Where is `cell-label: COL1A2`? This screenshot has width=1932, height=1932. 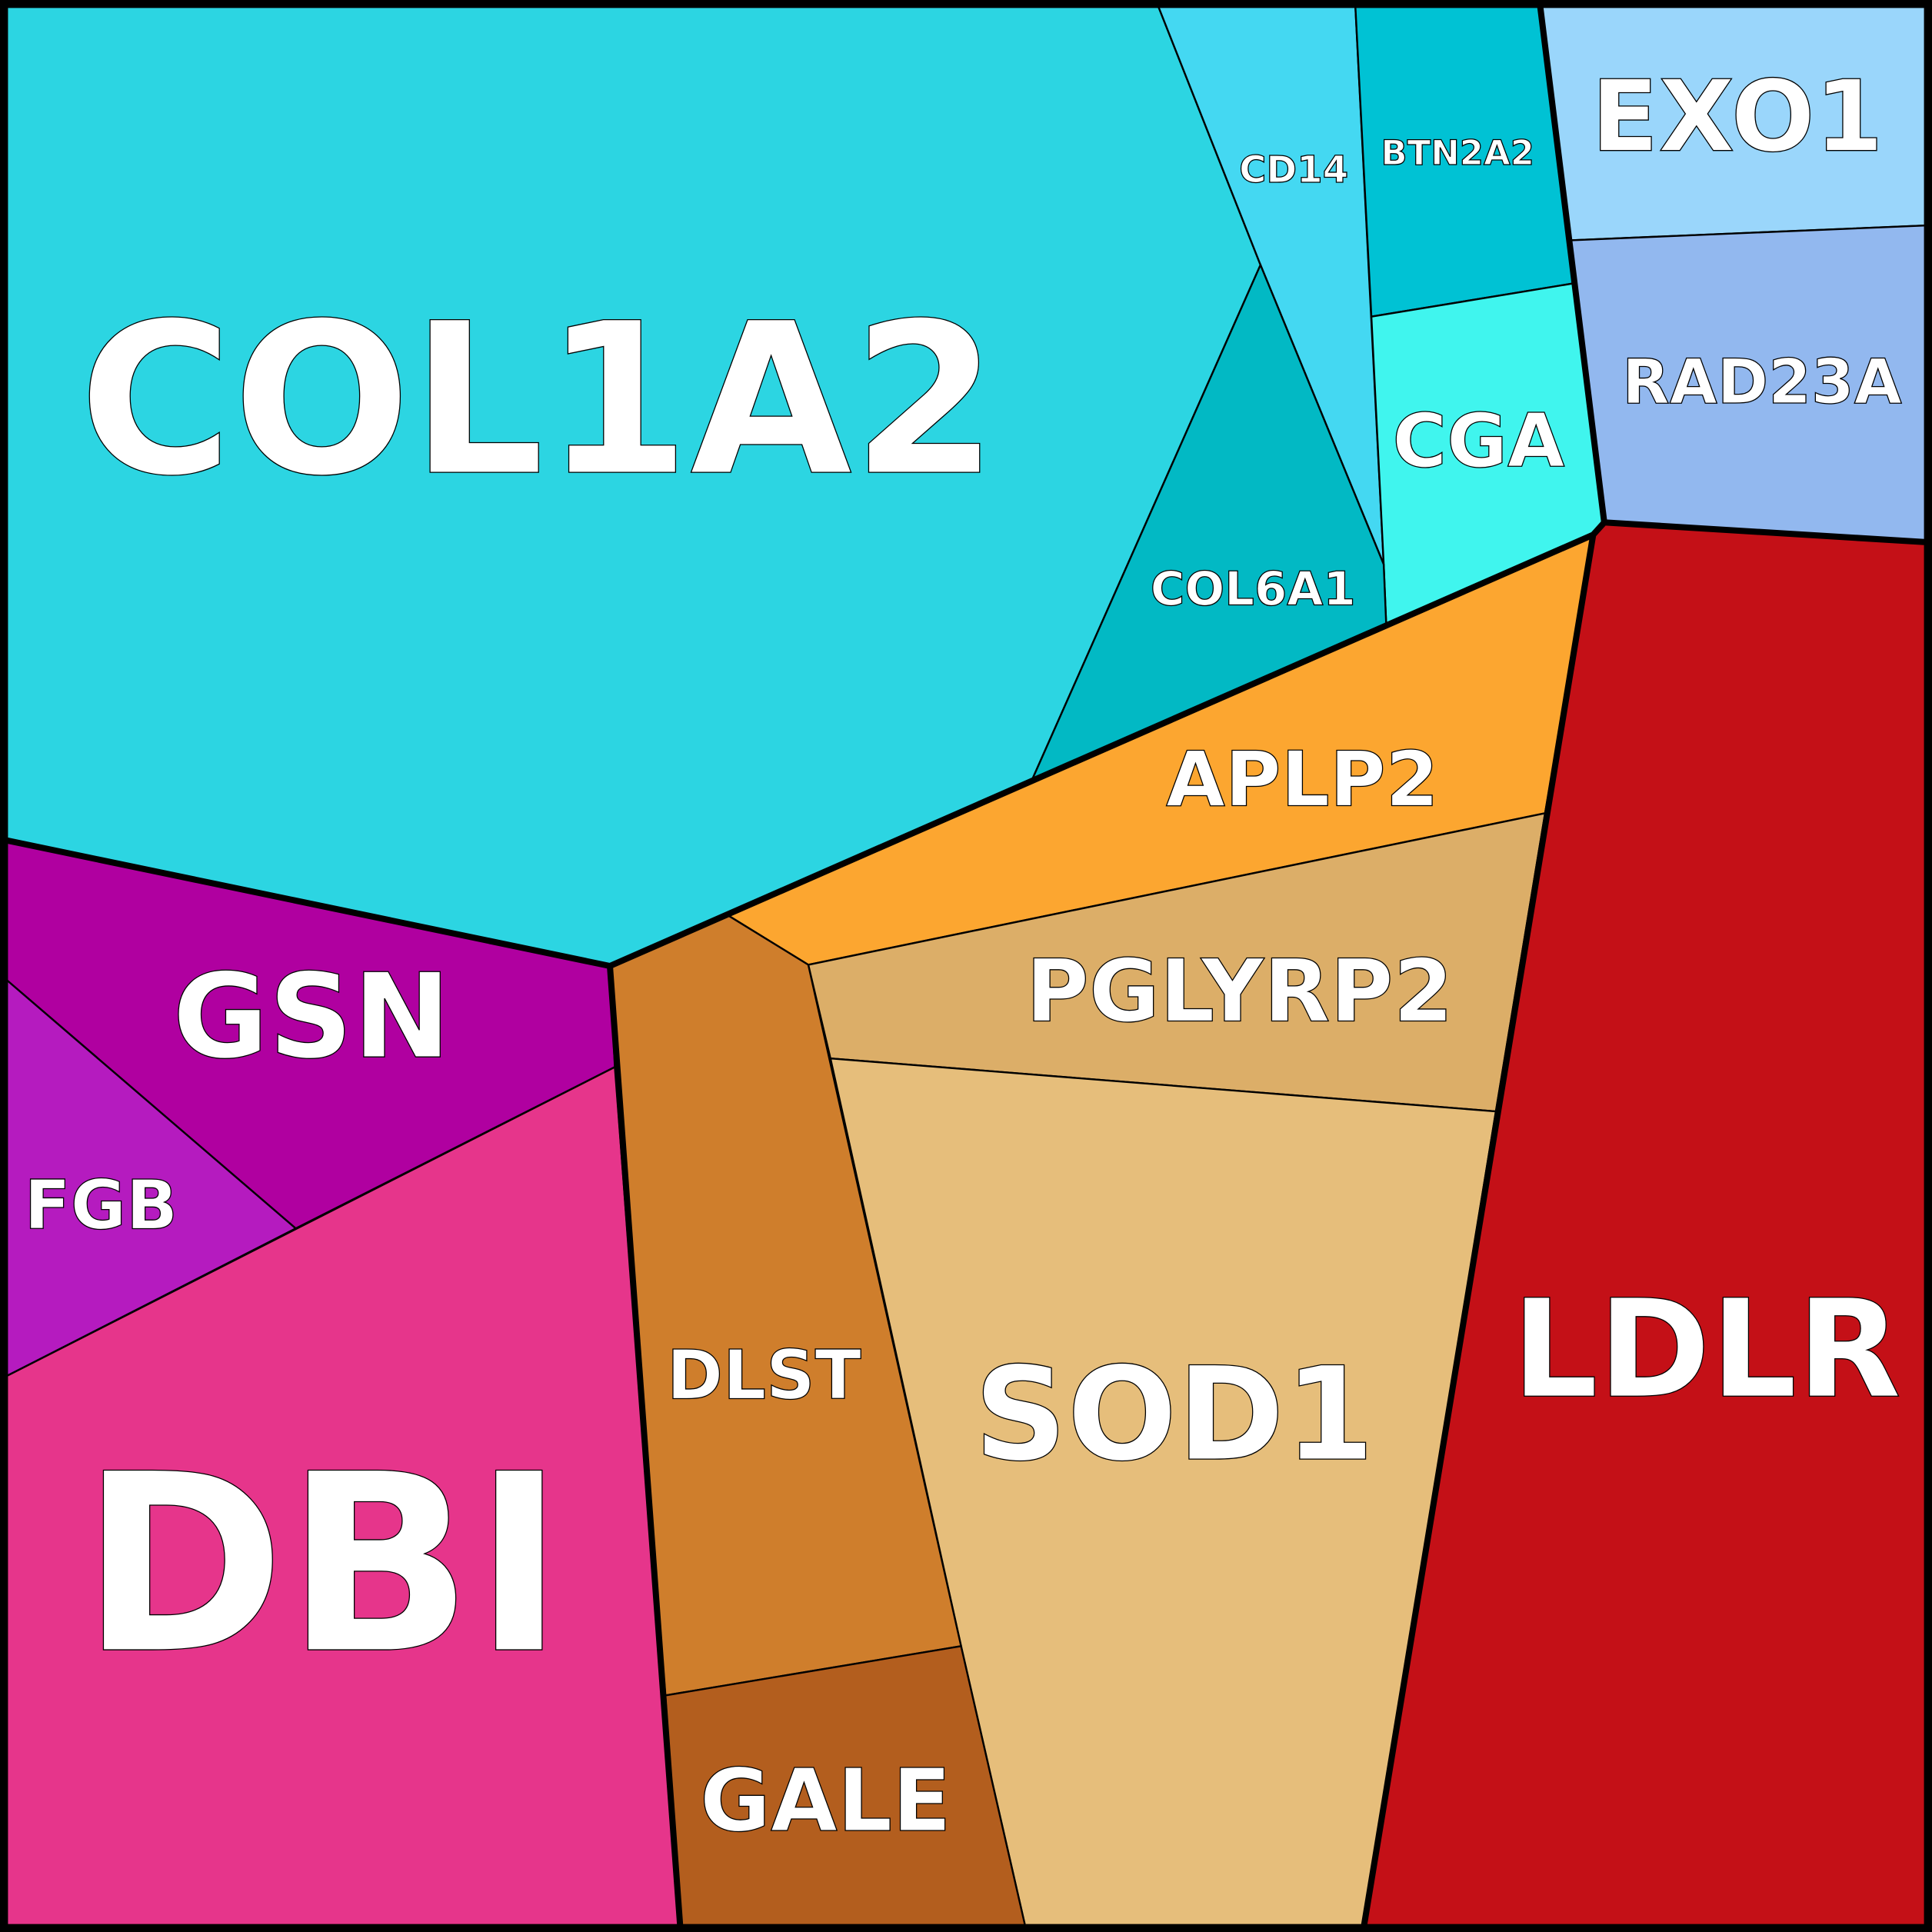 cell-label: COL1A2 is located at coordinates (538, 400).